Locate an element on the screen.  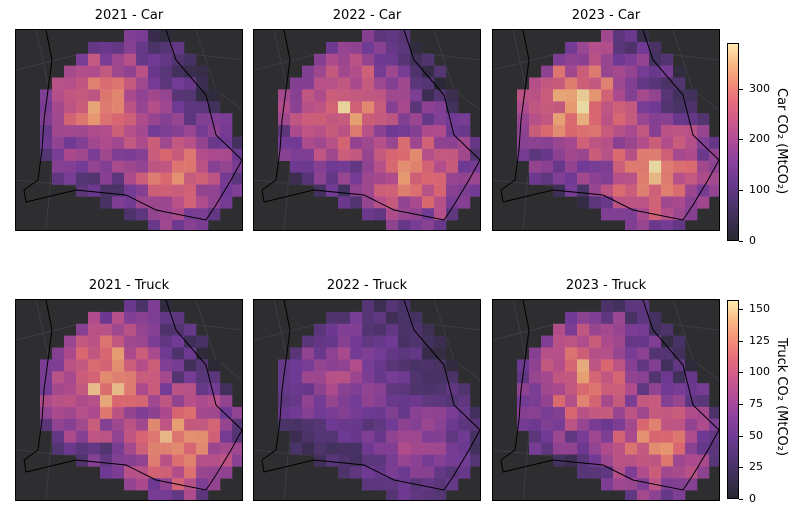
colorbar-tick-label: 100 is located at coordinates (759, 372).